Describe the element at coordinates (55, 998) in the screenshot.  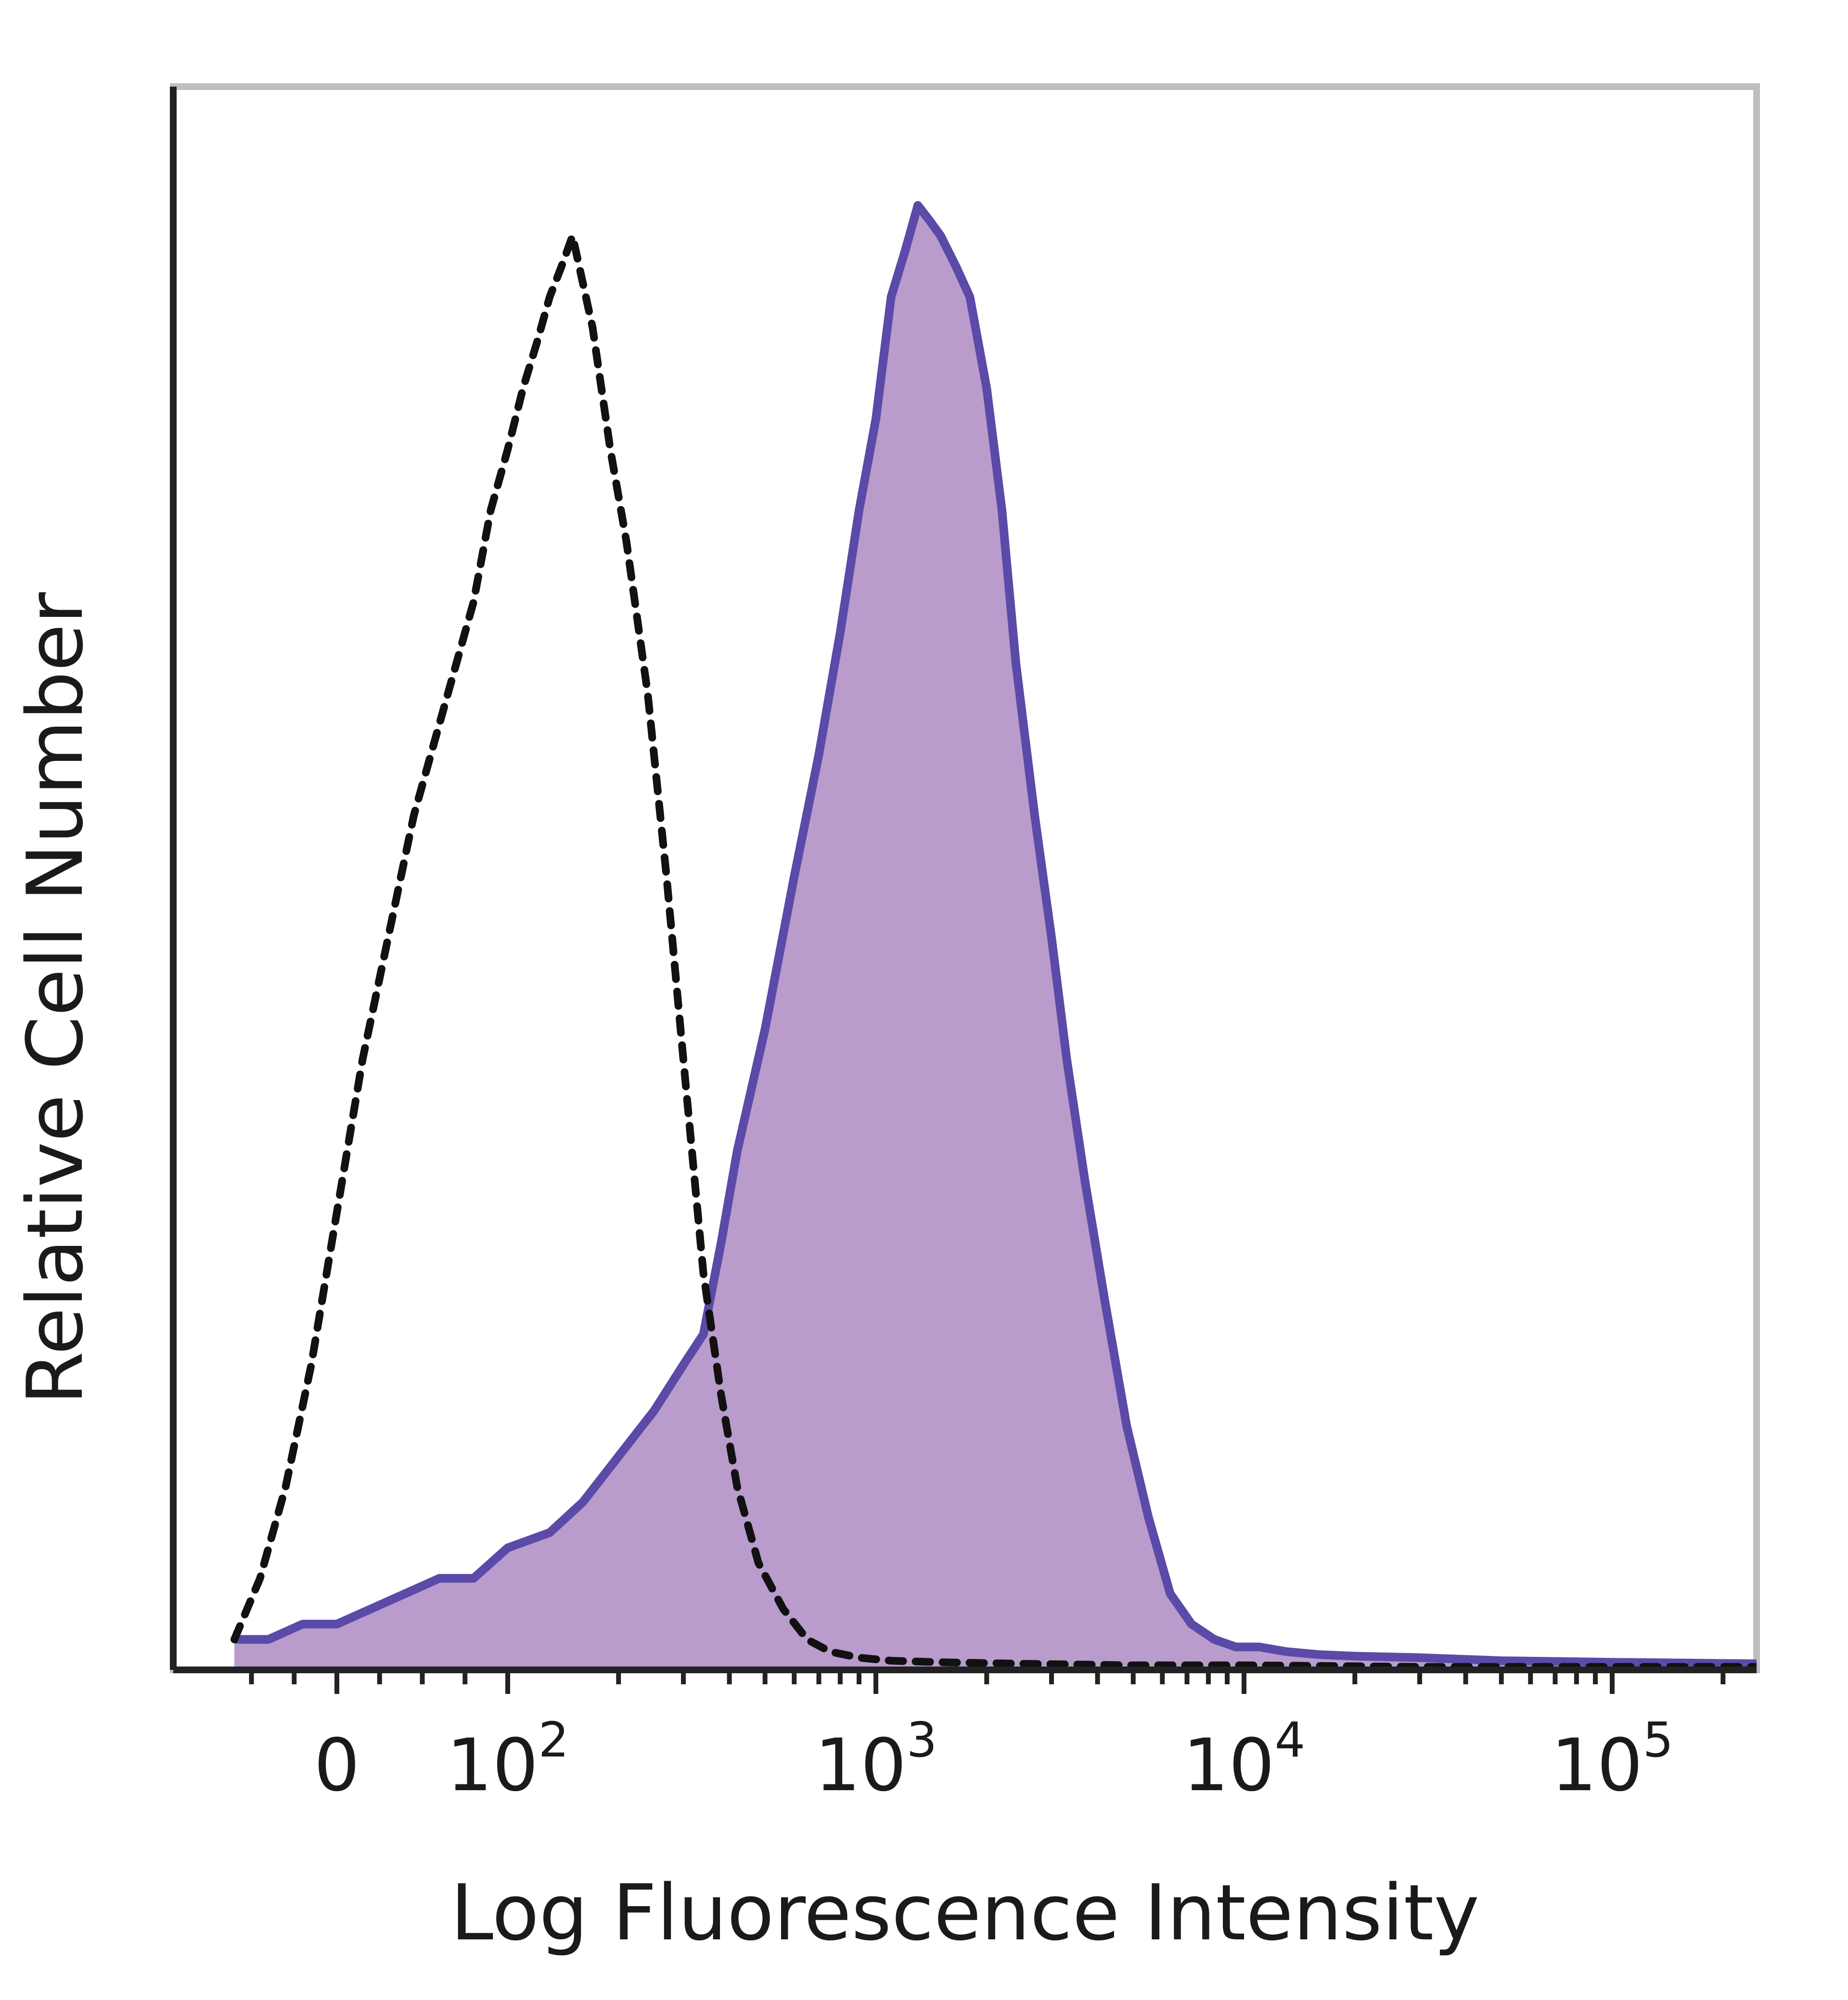
I see `y-axis-title: Relative Cell Number` at that location.